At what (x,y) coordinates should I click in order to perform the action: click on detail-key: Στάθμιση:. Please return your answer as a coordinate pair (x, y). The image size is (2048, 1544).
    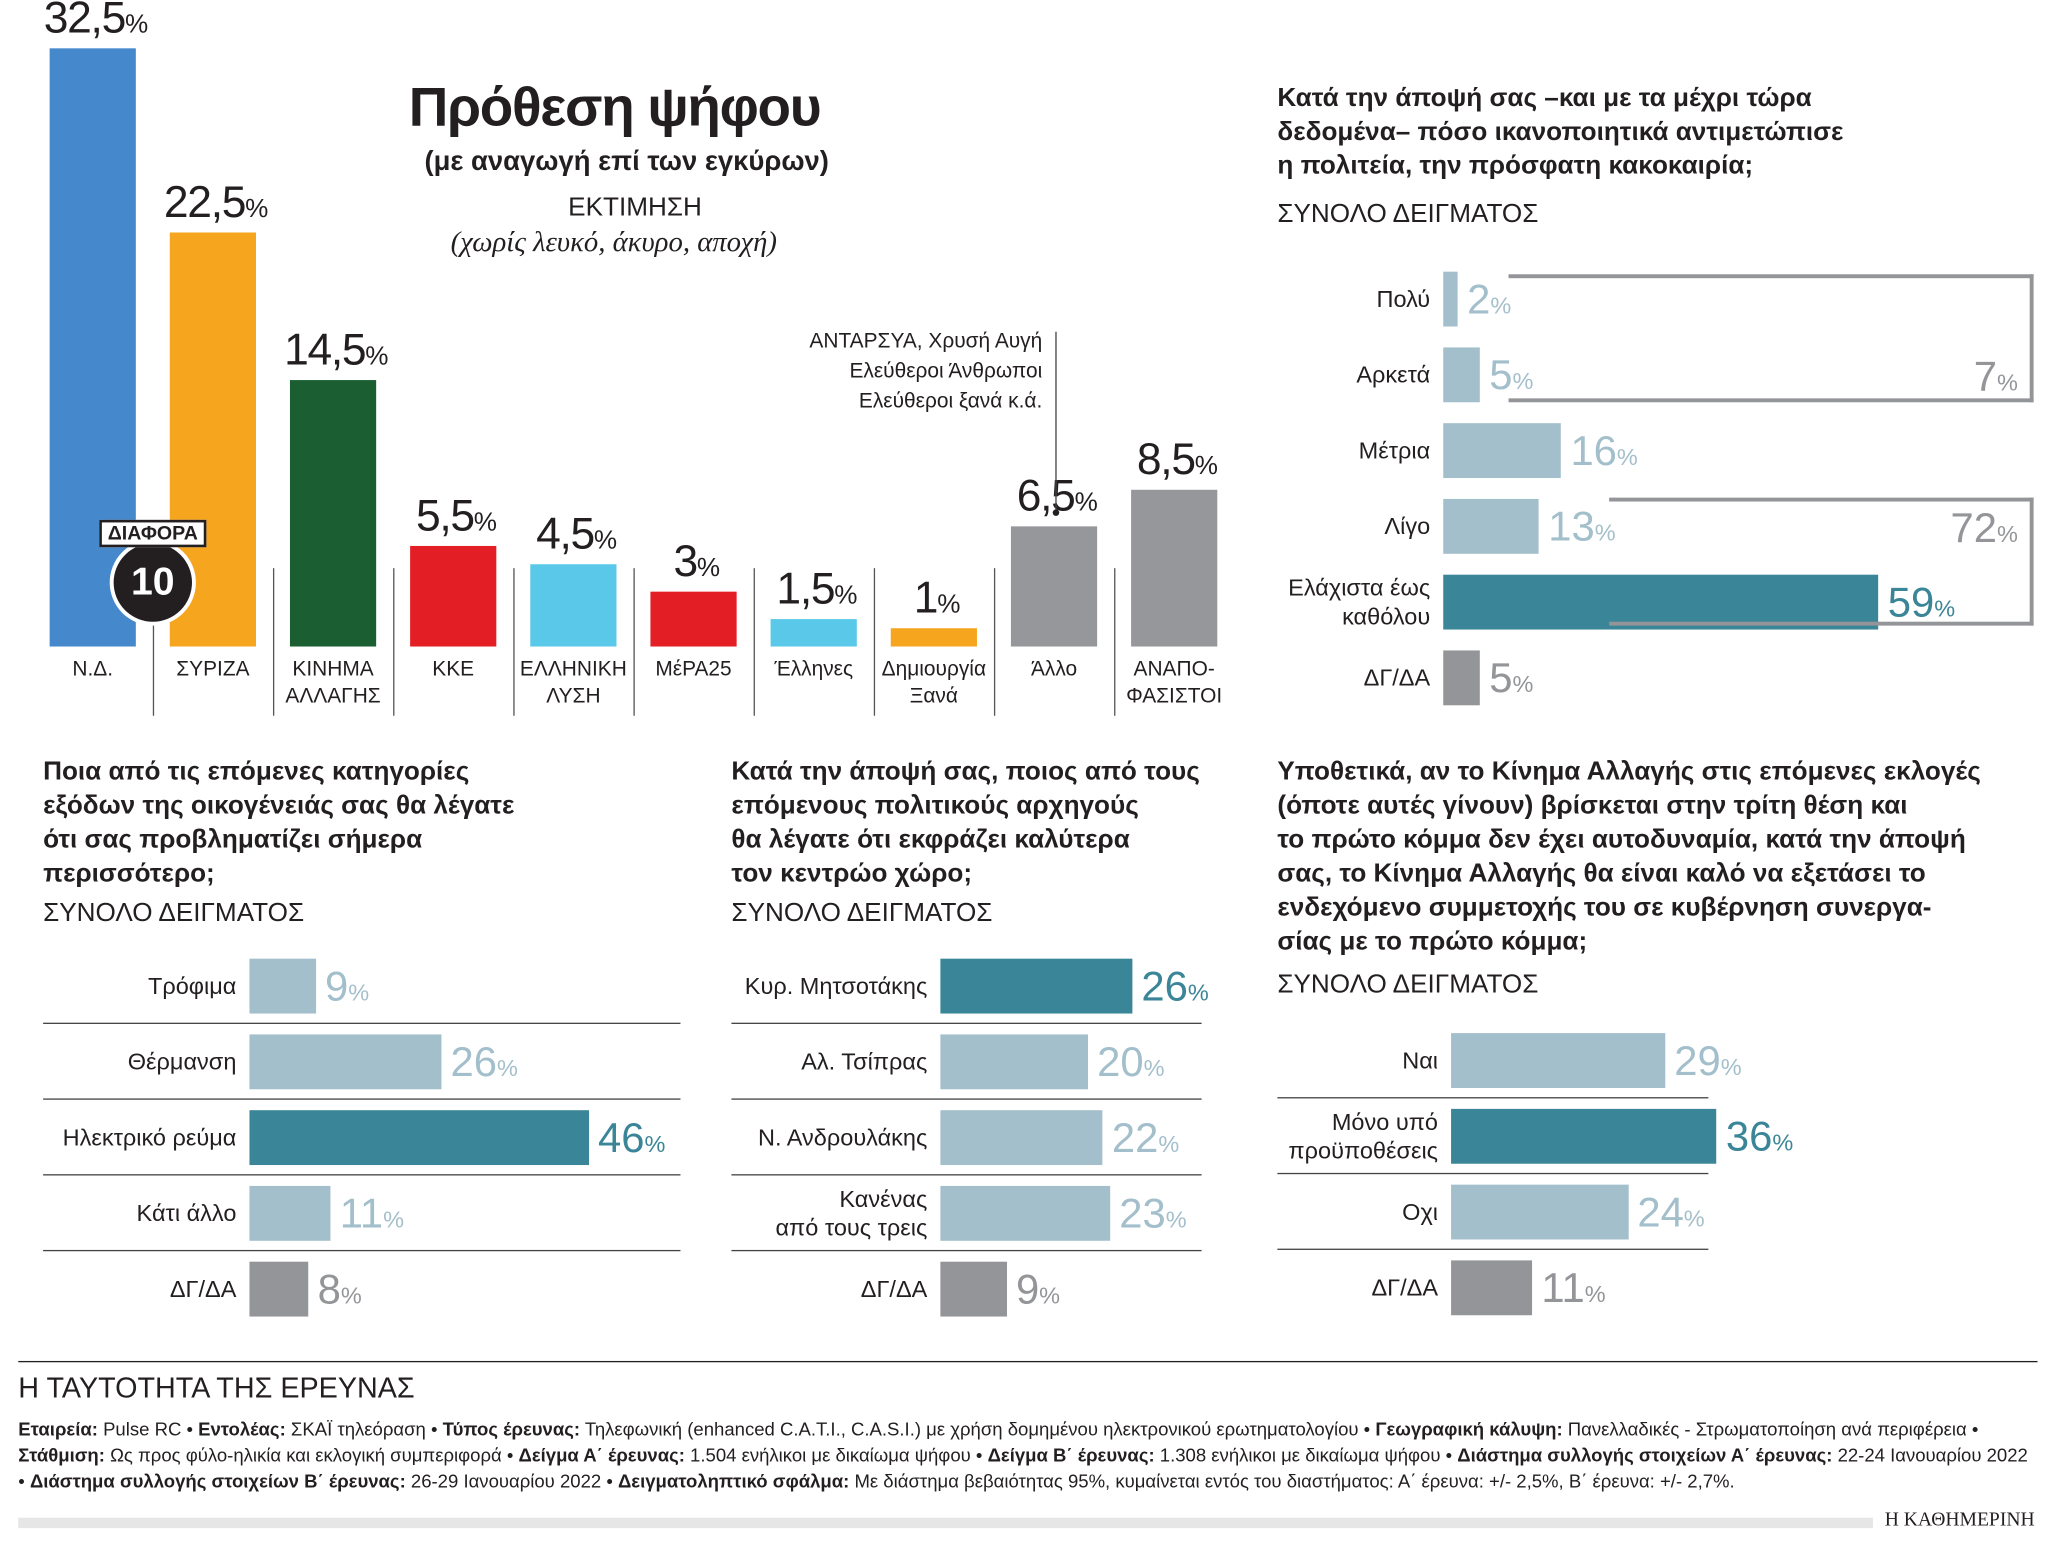
    Looking at the image, I should click on (61, 1456).